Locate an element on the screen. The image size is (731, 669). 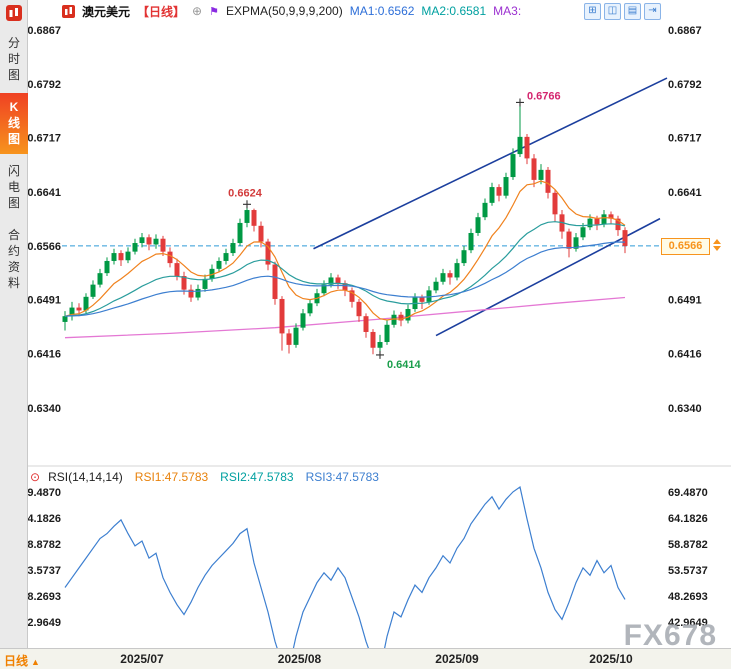
period-tag: 【日线】 is located at coordinates (161, 11).